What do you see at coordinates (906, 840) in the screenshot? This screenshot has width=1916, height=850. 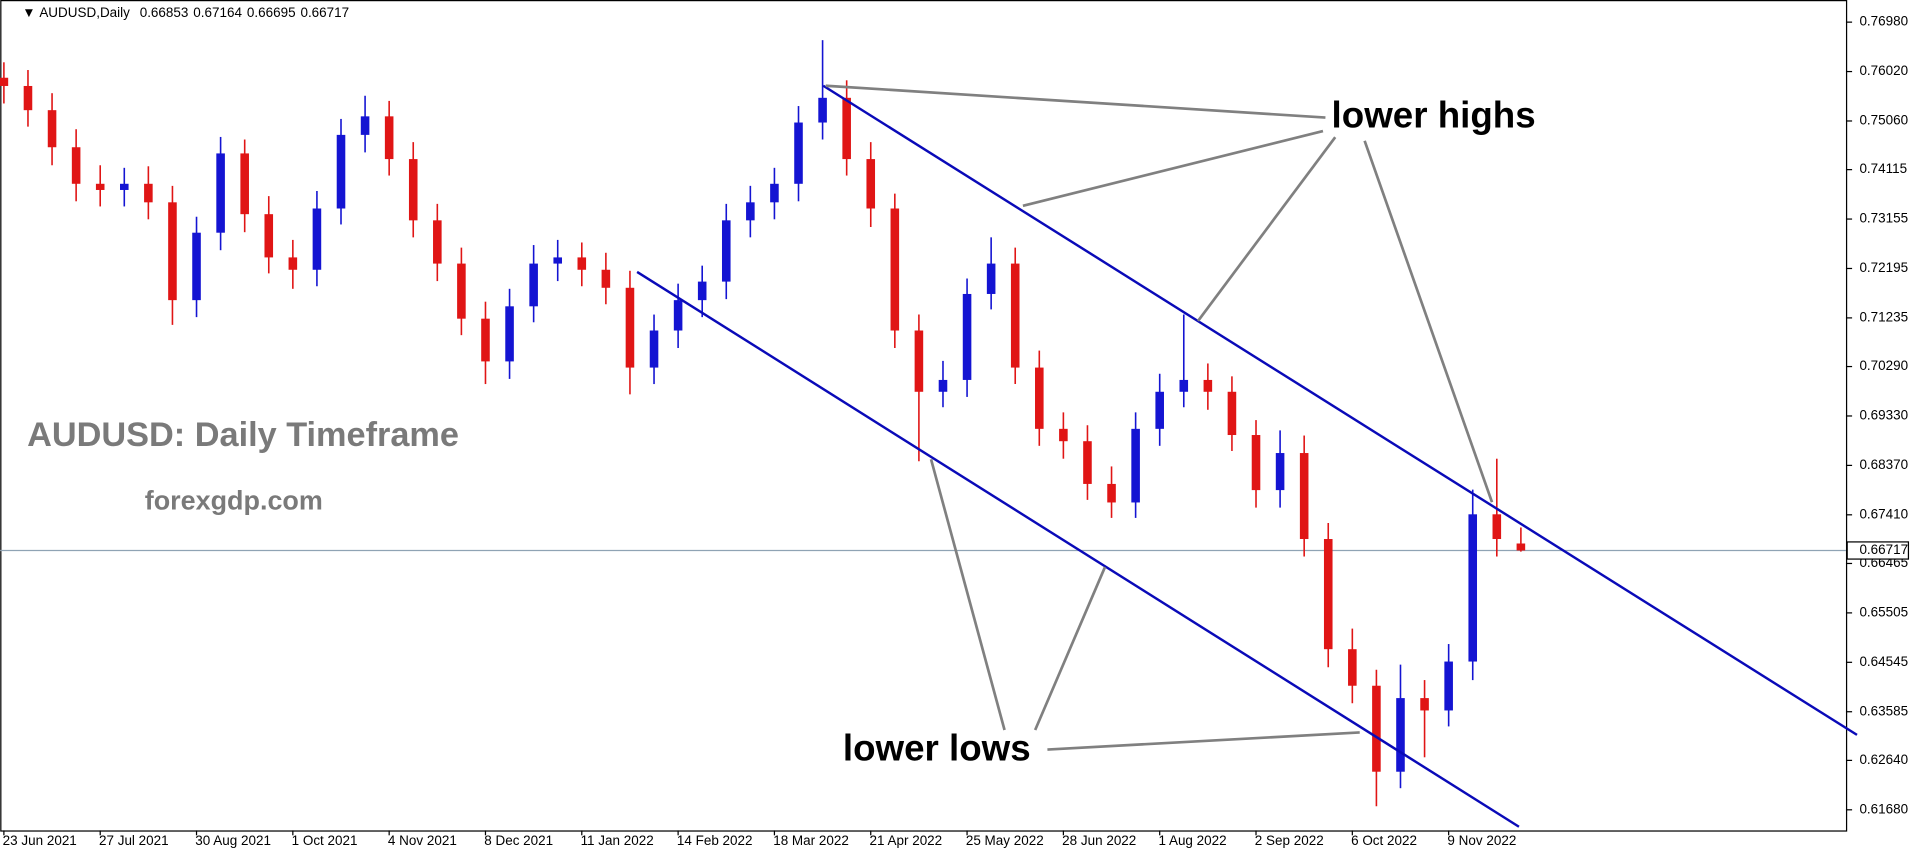 I see `x-tick-label: 21 Apr 2022` at bounding box center [906, 840].